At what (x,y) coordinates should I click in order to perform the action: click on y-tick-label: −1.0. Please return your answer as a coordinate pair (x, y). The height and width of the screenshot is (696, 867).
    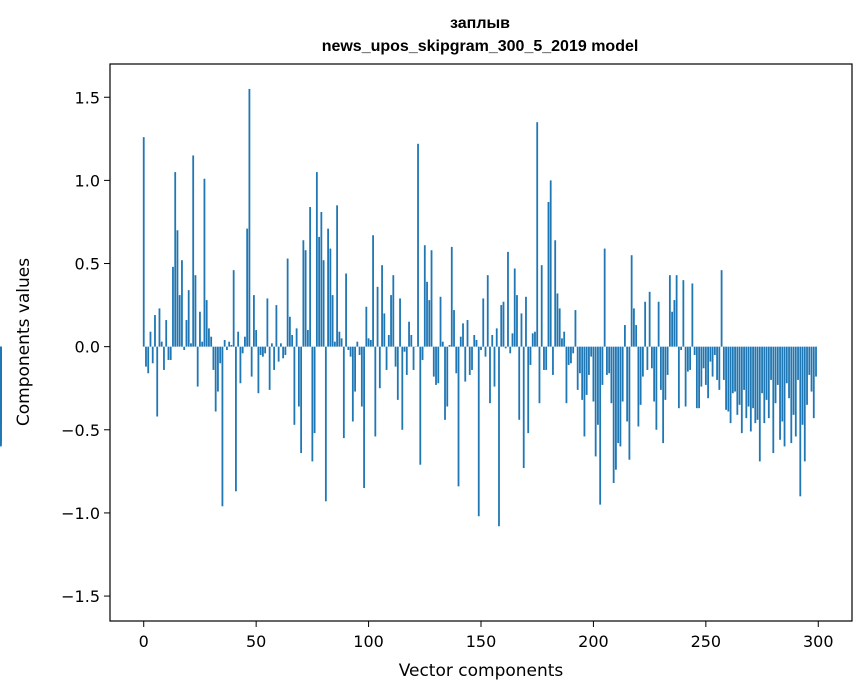
    Looking at the image, I should click on (80, 513).